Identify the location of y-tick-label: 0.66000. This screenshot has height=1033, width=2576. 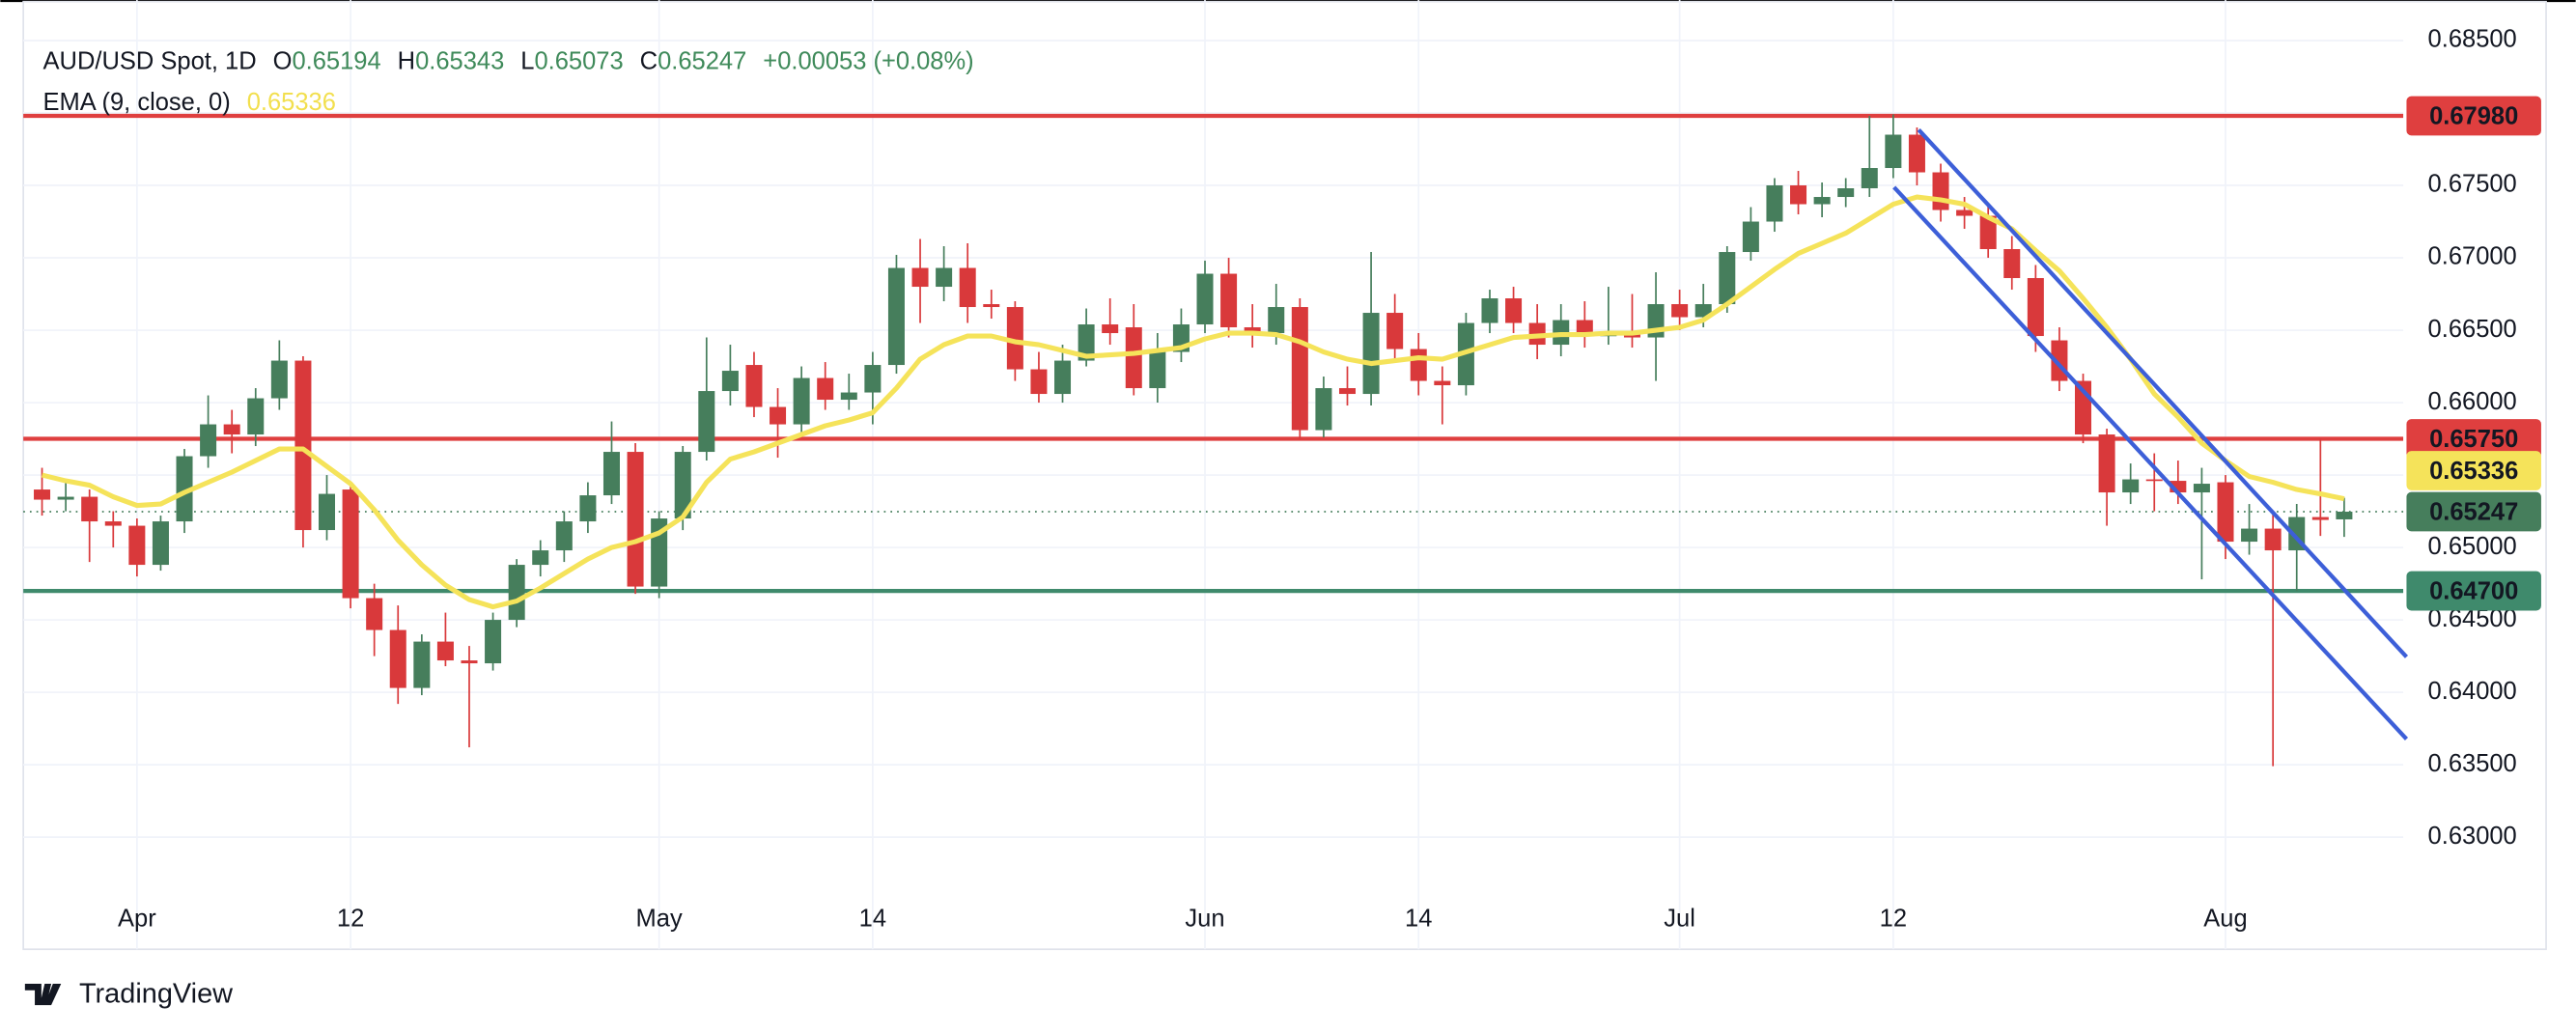
(2473, 402).